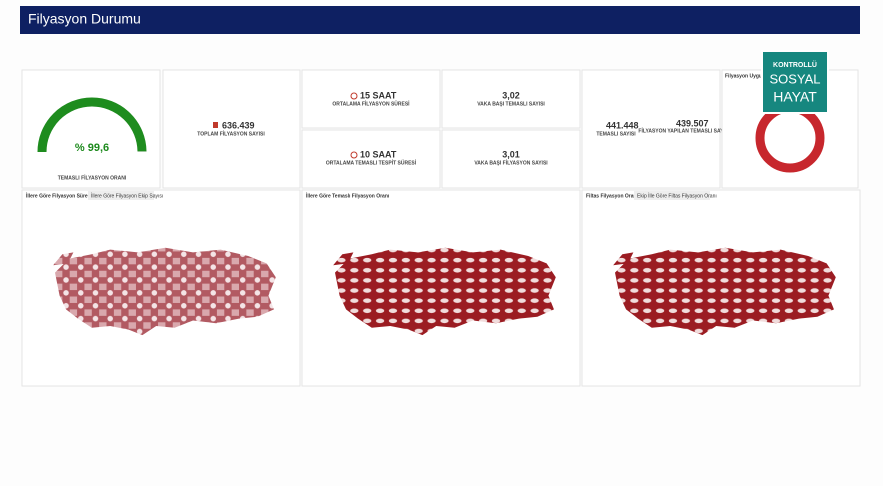  Describe the element at coordinates (92, 177) in the screenshot. I see `gauge-caption: TEMASLI FİLYASYON ORANI` at that location.